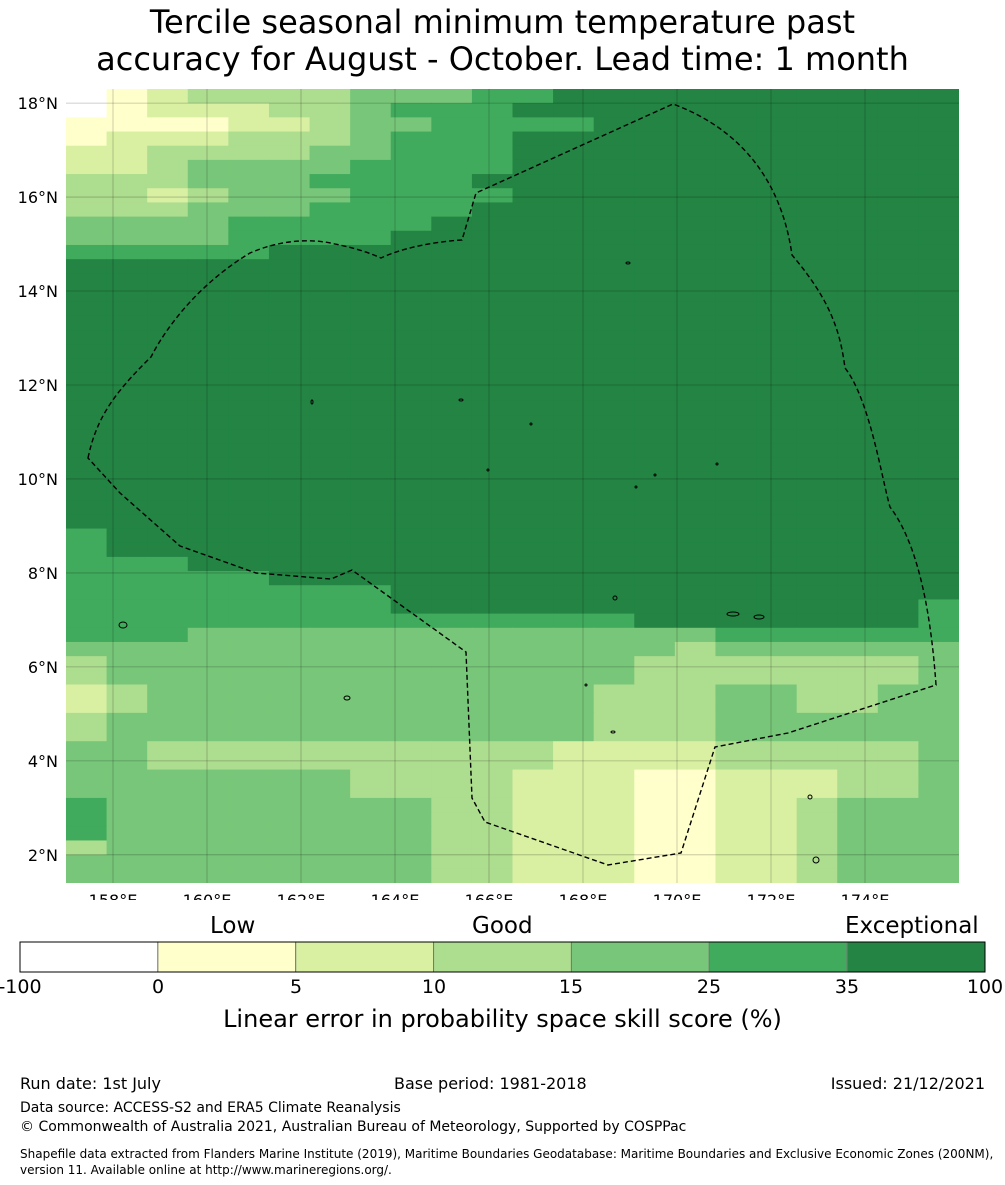 This screenshot has height=1185, width=1005. I want to click on latitude-labels: 18°N 16°N 14°N 12°N 10°N 8°N 6°N 4°N 2°N, so click(38, 479).